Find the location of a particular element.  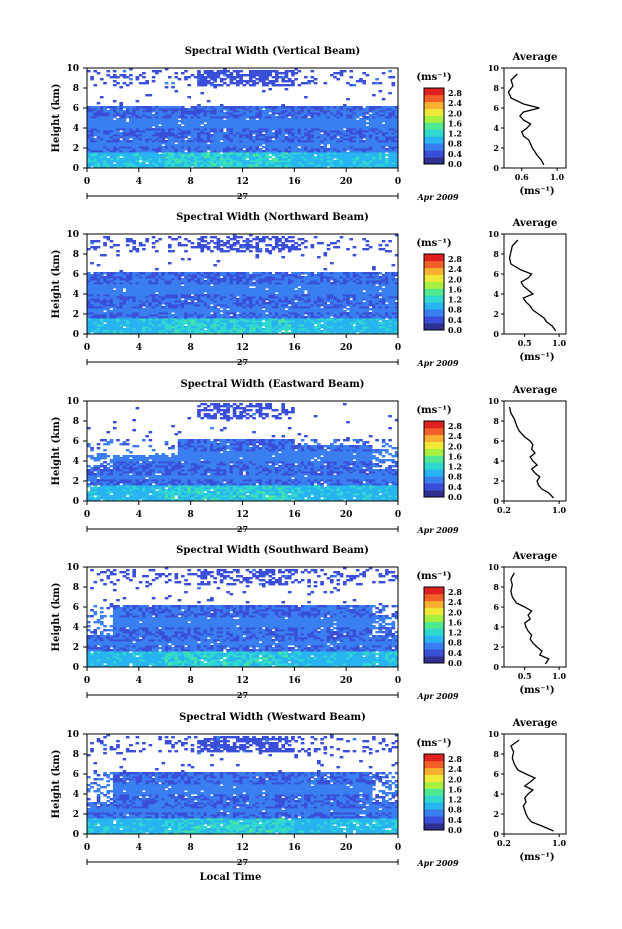

avg-y-tick-label: 4 is located at coordinates (496, 128).